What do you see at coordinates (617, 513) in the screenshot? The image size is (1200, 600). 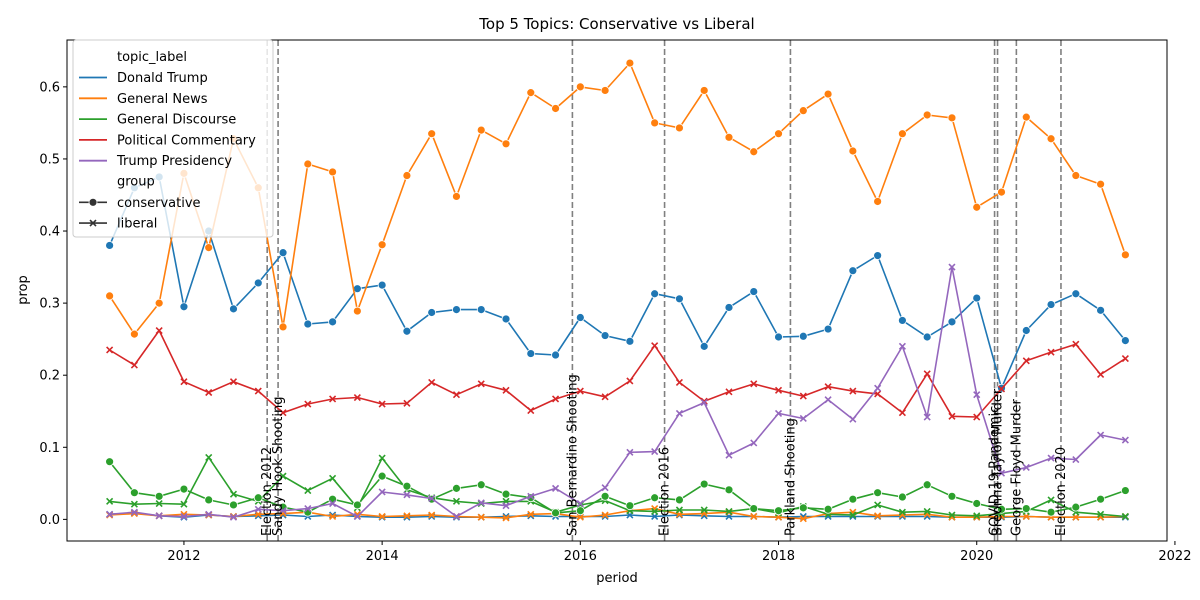 I see `liberal-line` at bounding box center [617, 513].